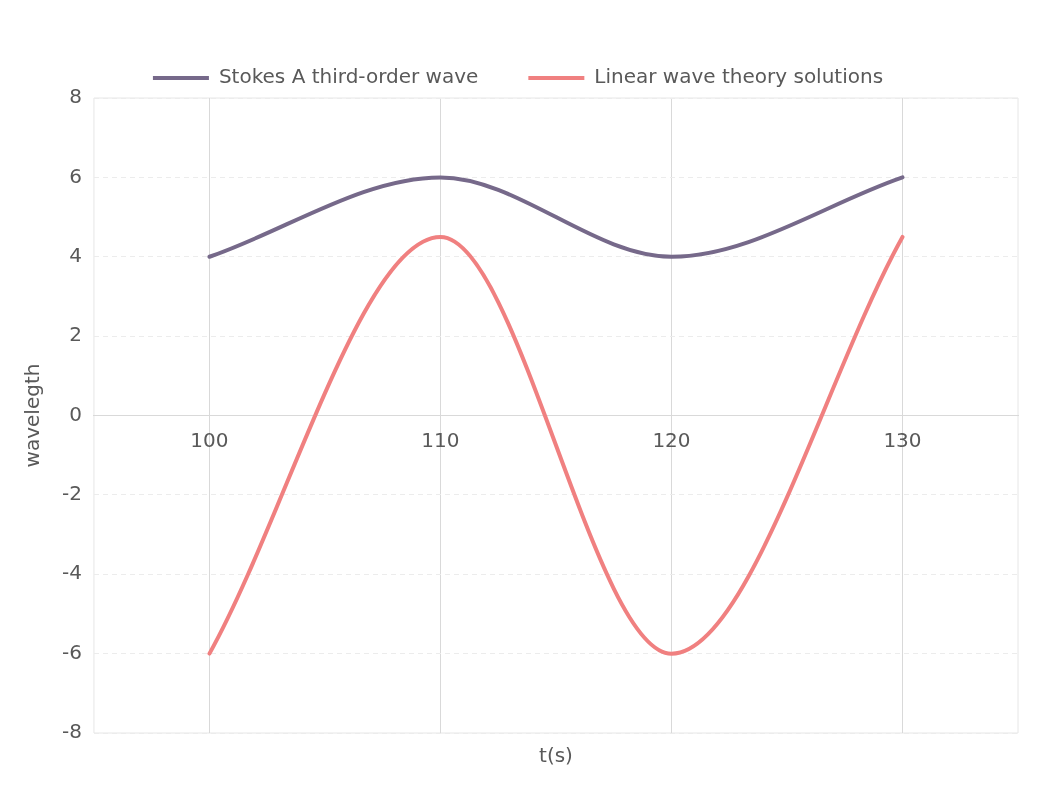  What do you see at coordinates (75, 413) in the screenshot?
I see `y-tick-label: 0` at bounding box center [75, 413].